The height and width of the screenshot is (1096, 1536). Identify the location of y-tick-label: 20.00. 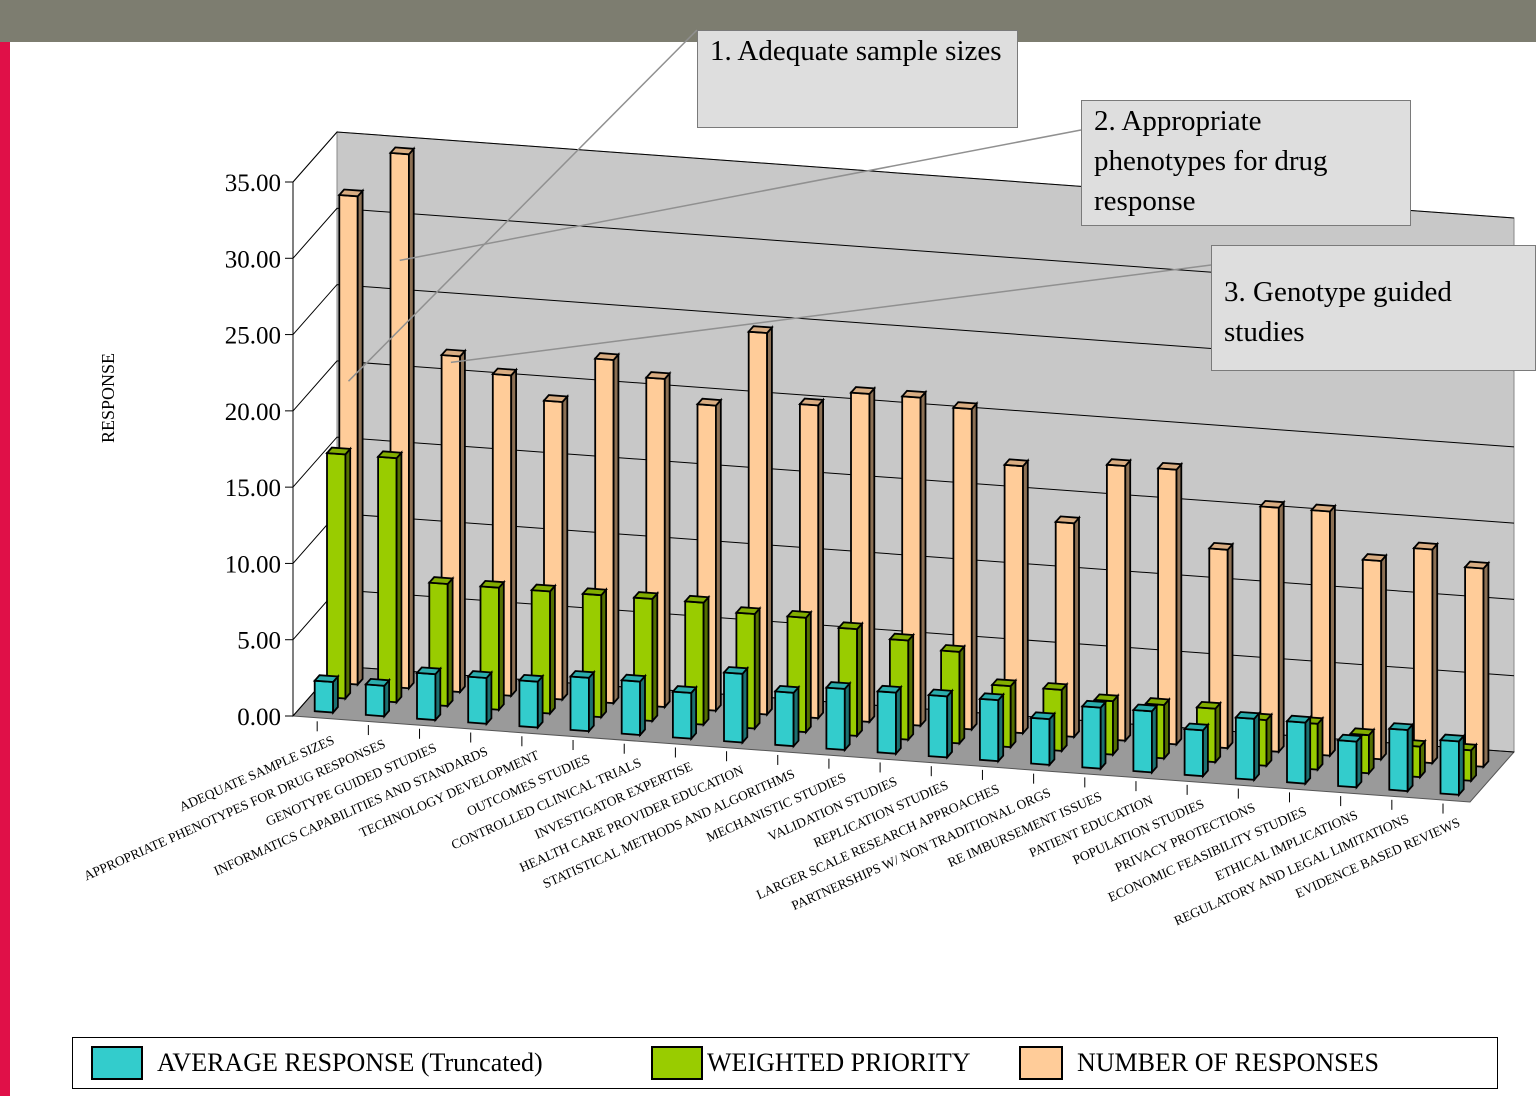
(253, 412).